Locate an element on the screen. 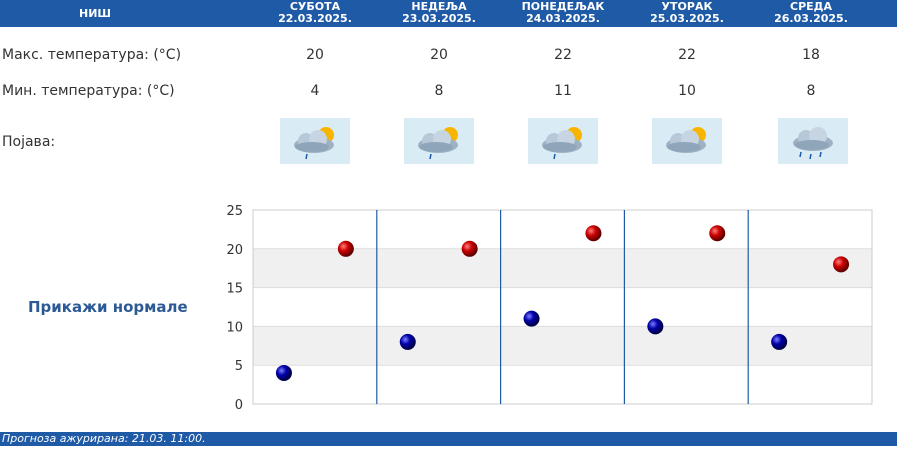 Image resolution: width=900 pixels, height=450 pixels. day-date: 25.03.2025. is located at coordinates (687, 18).